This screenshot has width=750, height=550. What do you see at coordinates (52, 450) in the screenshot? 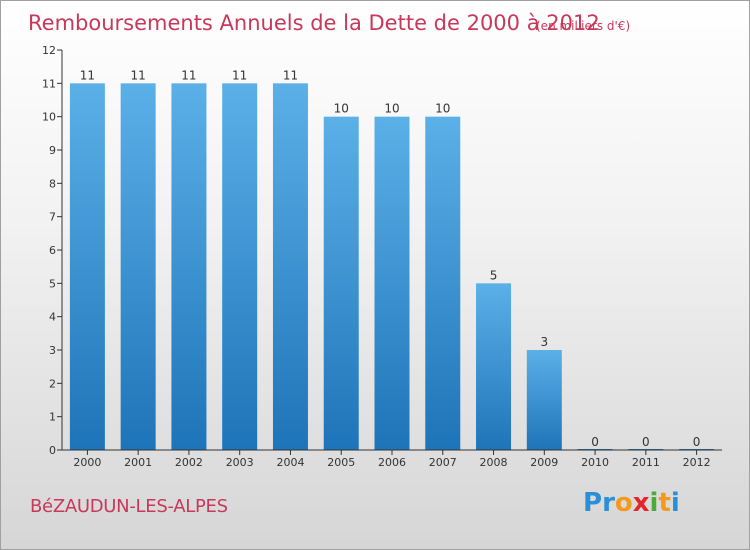
I see `y-tick-label: 0` at bounding box center [52, 450].